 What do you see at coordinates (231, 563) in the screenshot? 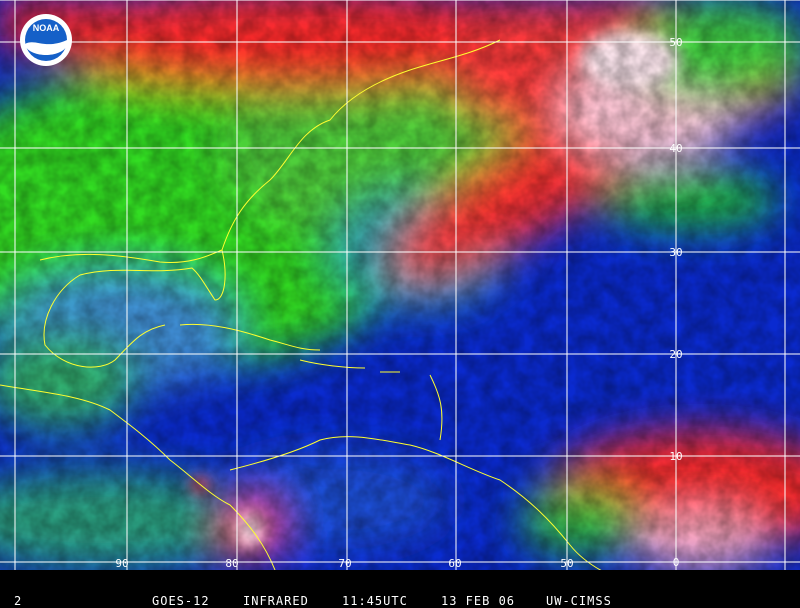
I see `longitude-label: 80` at bounding box center [231, 563].